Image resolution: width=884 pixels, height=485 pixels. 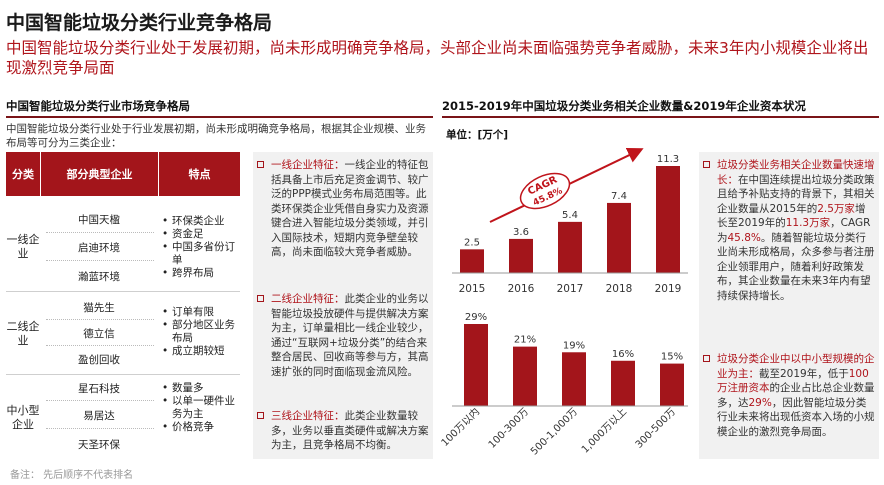 I want to click on feature-item: 成立期较短, so click(x=202, y=351).